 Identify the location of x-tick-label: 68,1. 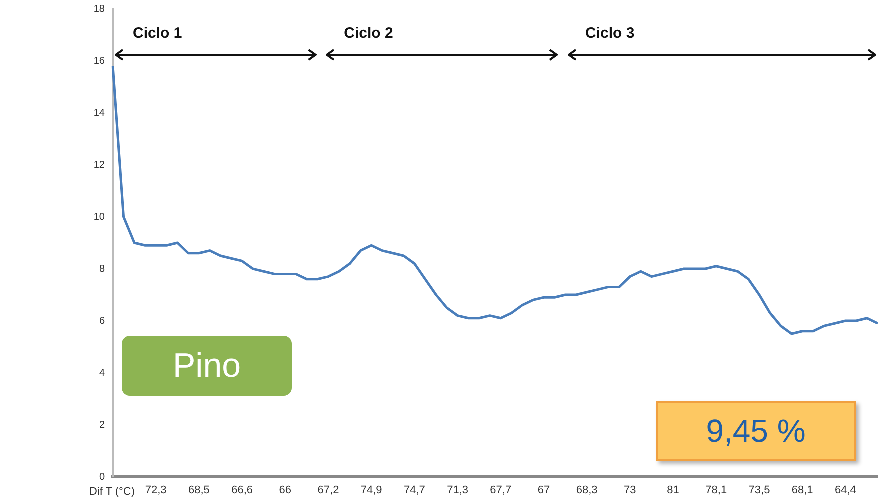
(803, 490).